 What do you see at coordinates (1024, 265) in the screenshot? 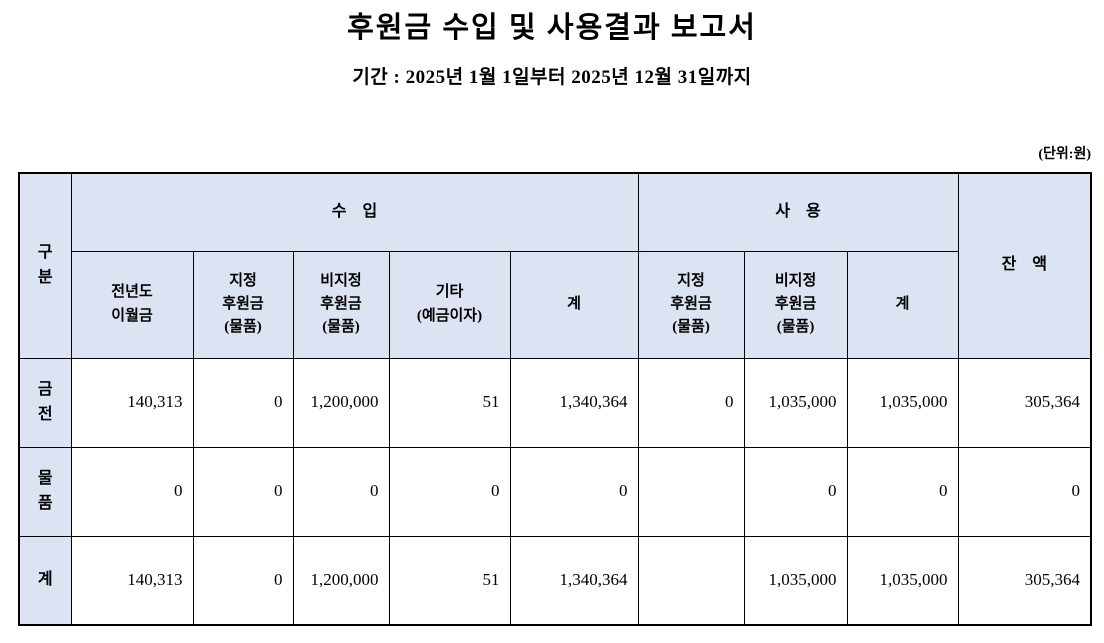
I see `col-header-balance: 잔 액` at bounding box center [1024, 265].